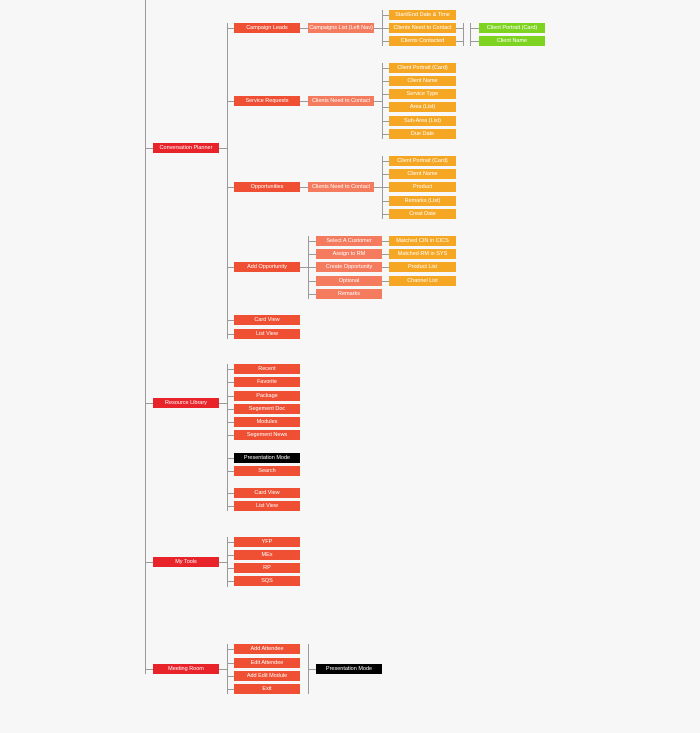  I want to click on node-rl-modules: Modules, so click(267, 422).